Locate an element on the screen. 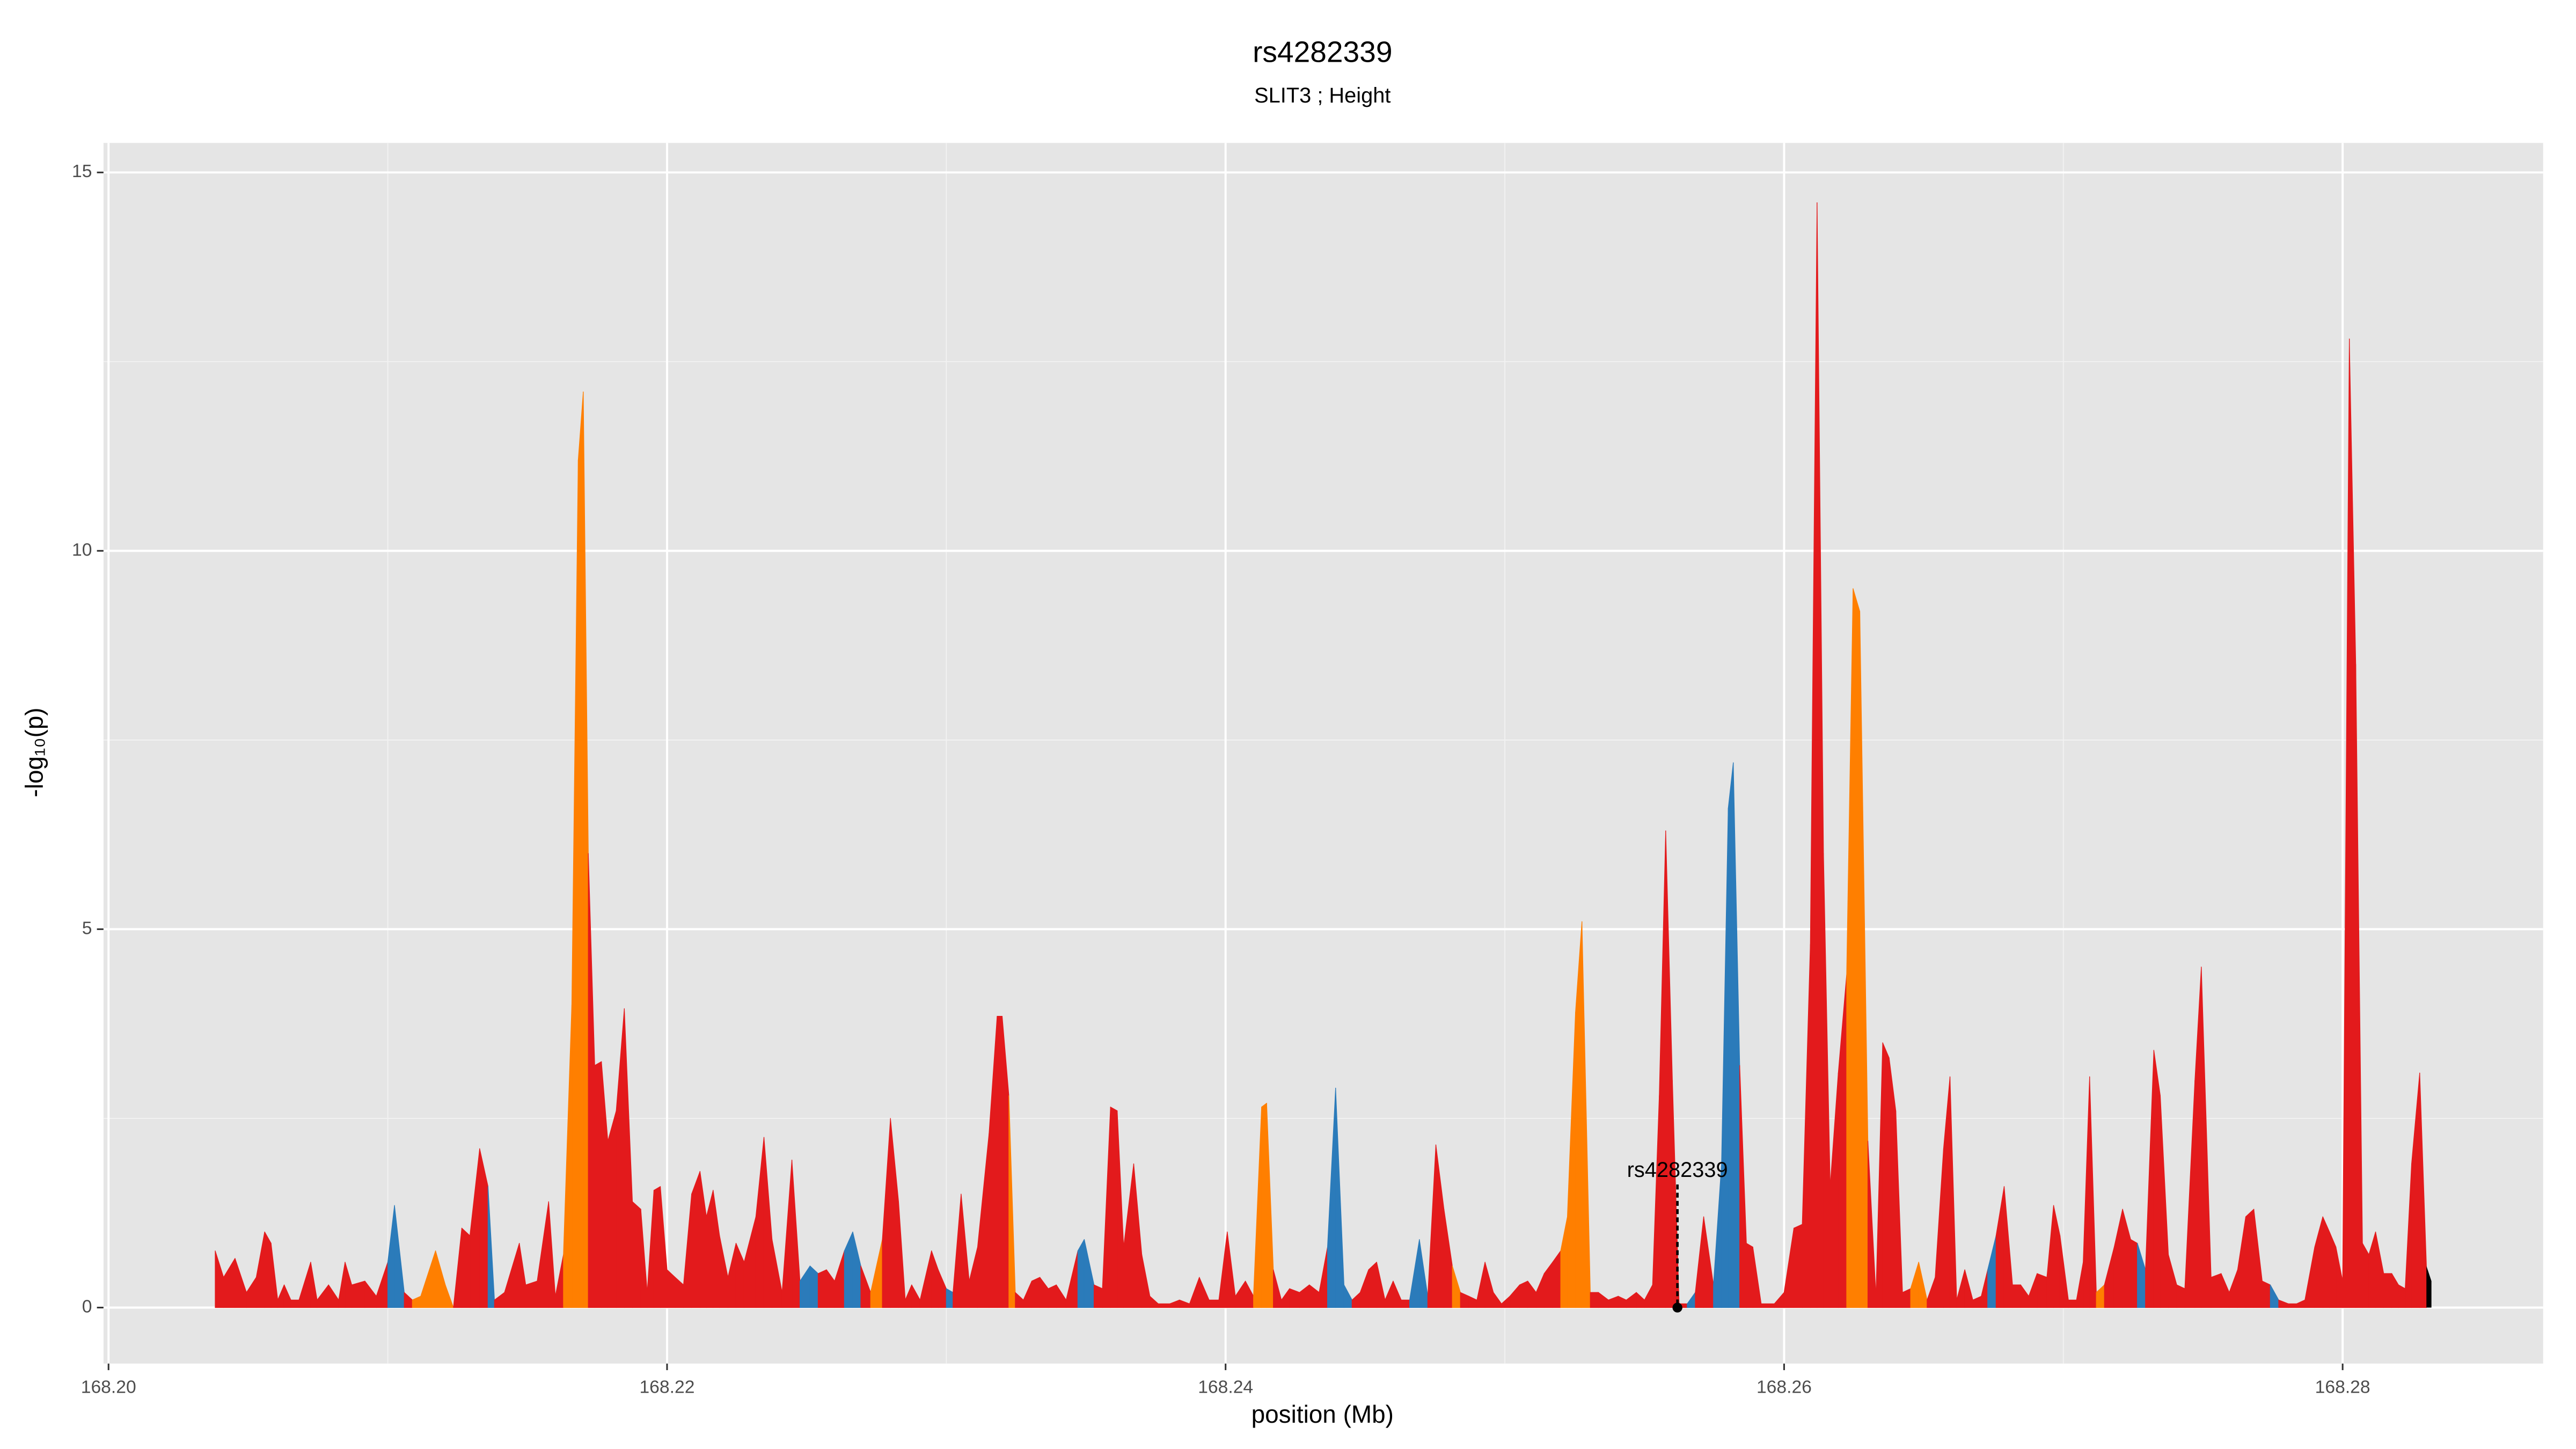 Image resolution: width=2576 pixels, height=1449 pixels. x-tick-label: 168.28 is located at coordinates (2342, 1387).